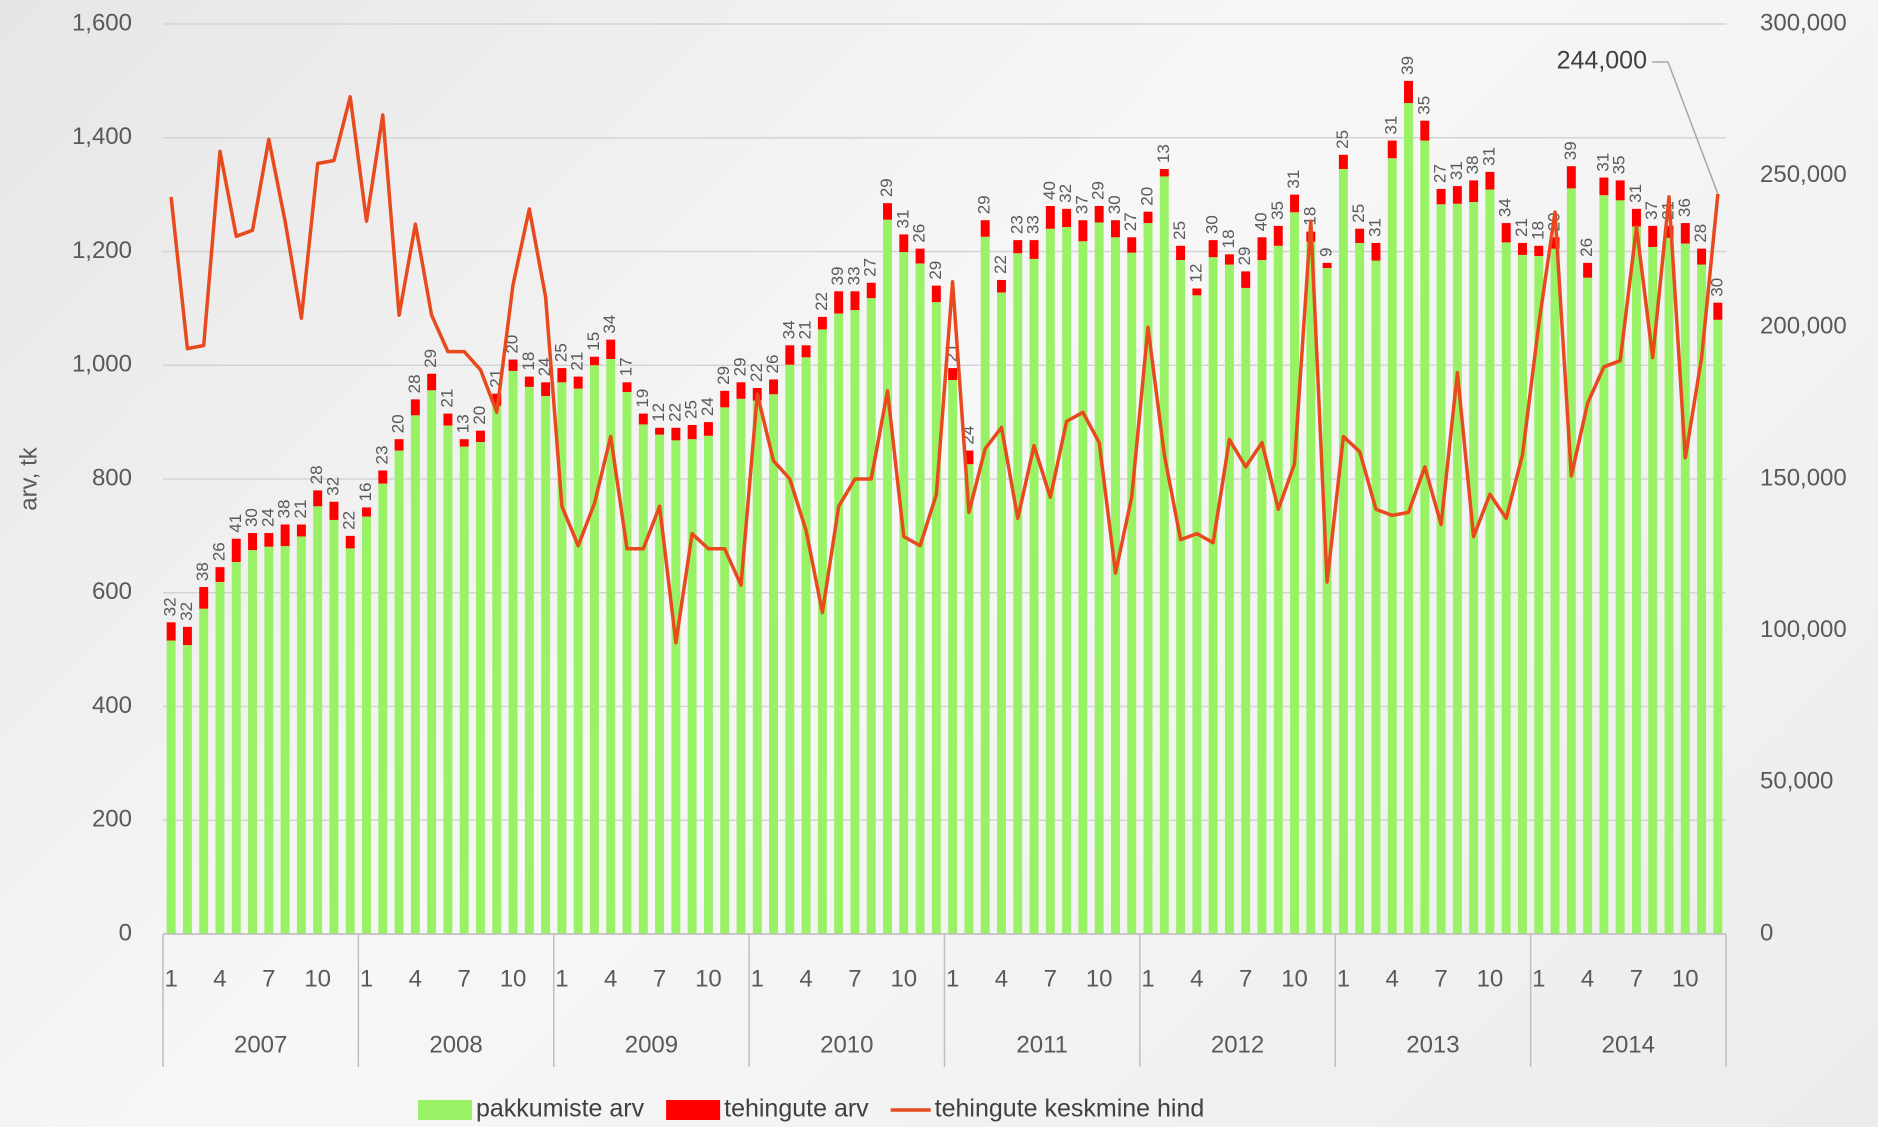  Describe the element at coordinates (846, 1044) in the screenshot. I see `x-group-label: 2010` at that location.